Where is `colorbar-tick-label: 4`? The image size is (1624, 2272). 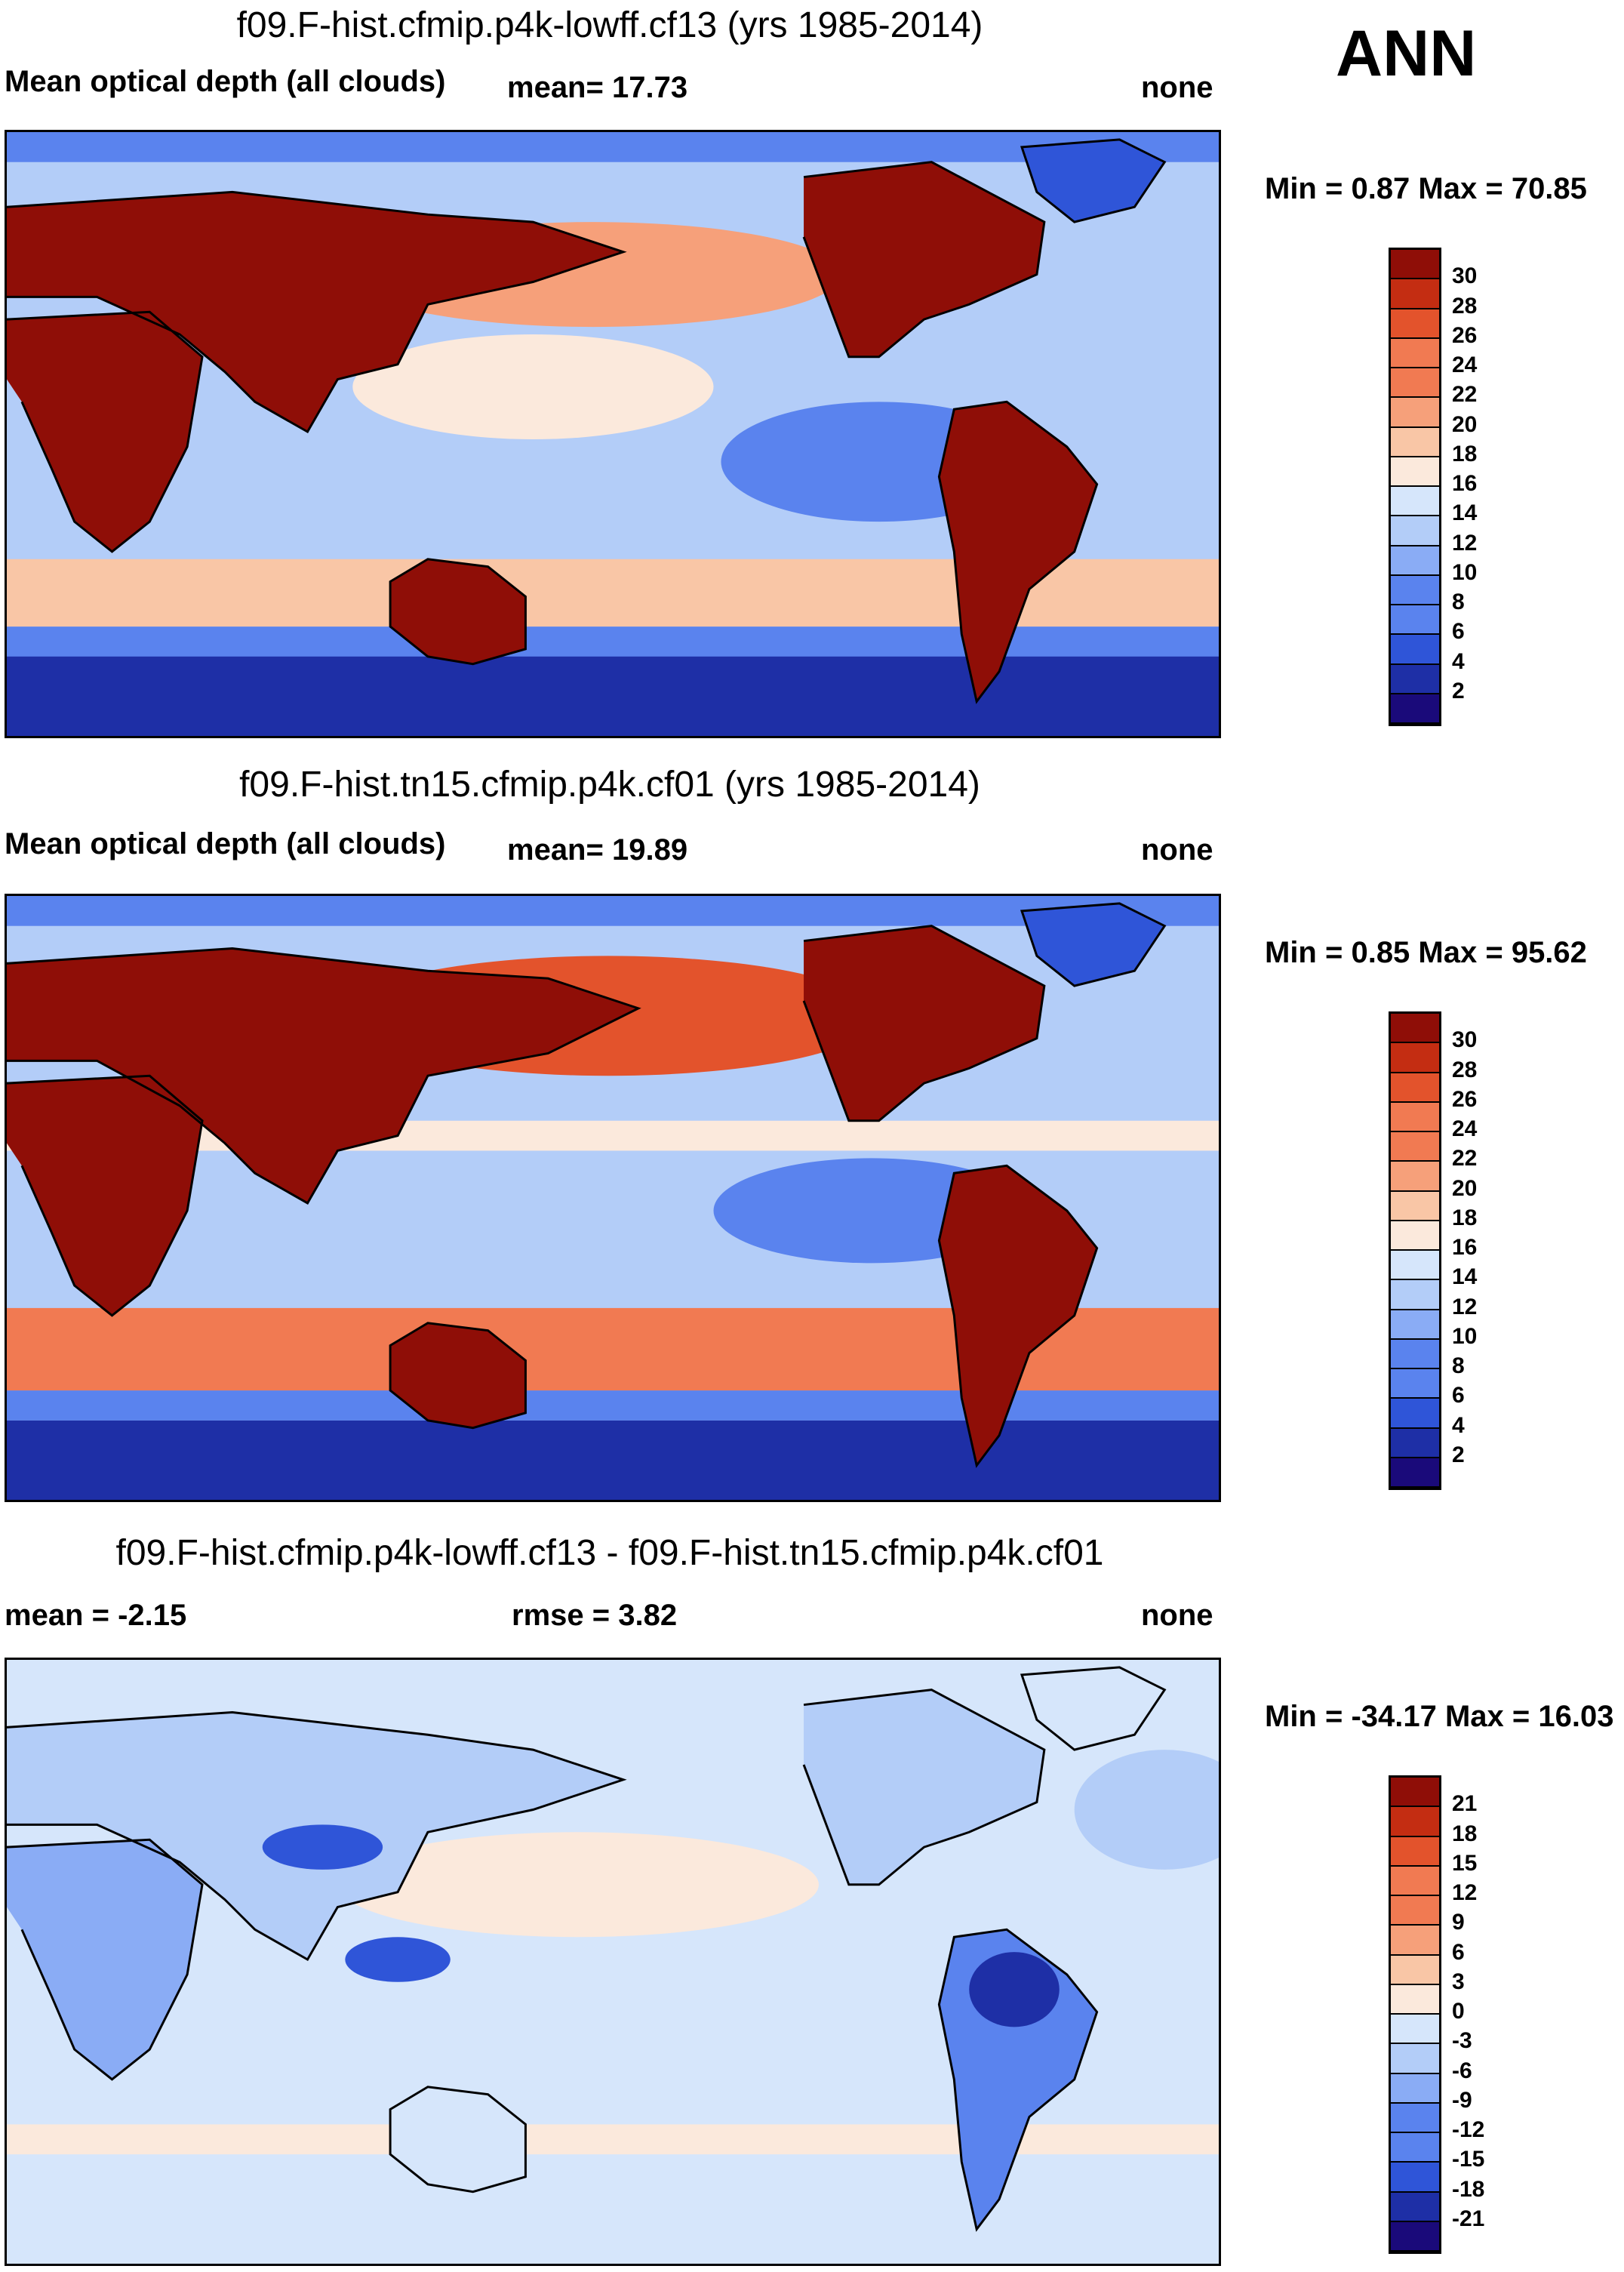 colorbar-tick-label: 4 is located at coordinates (1458, 661).